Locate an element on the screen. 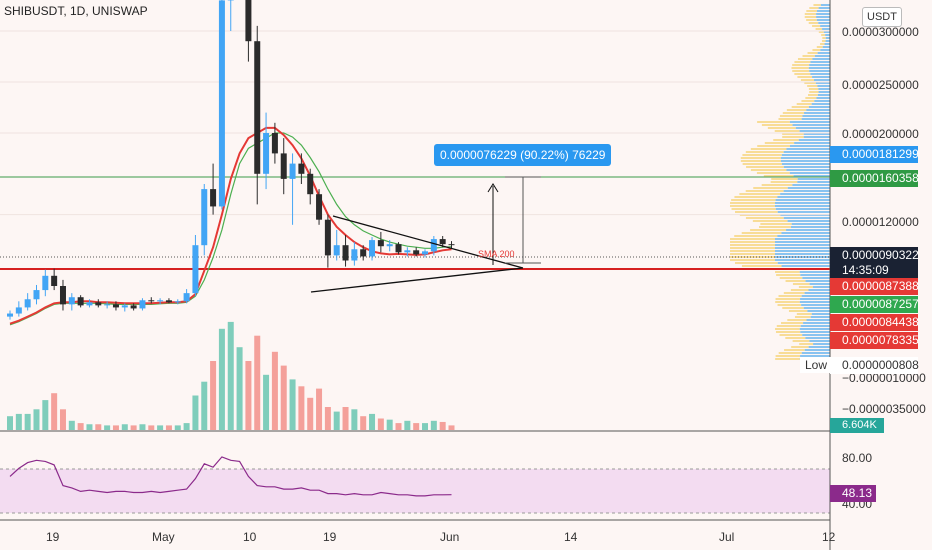  triangle-upper-trendline is located at coordinates (428, 242).